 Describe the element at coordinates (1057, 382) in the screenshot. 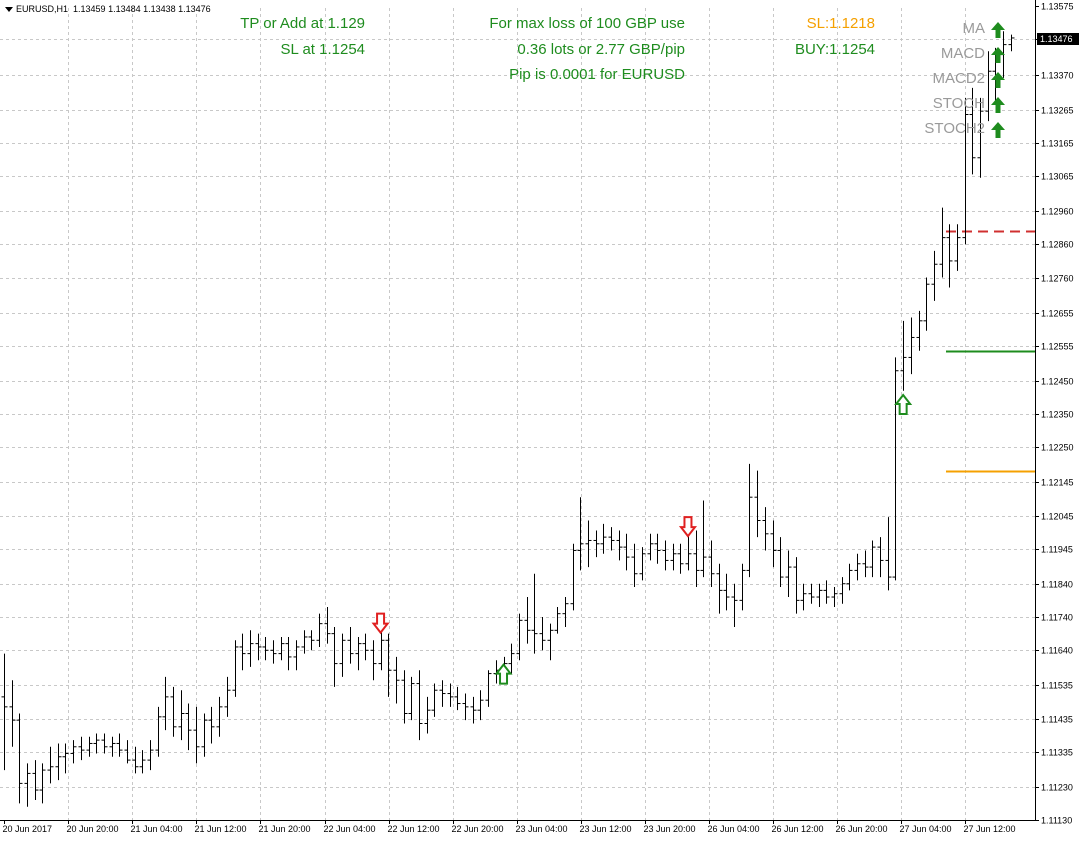

I see `y-tick-label: 1.12450` at that location.